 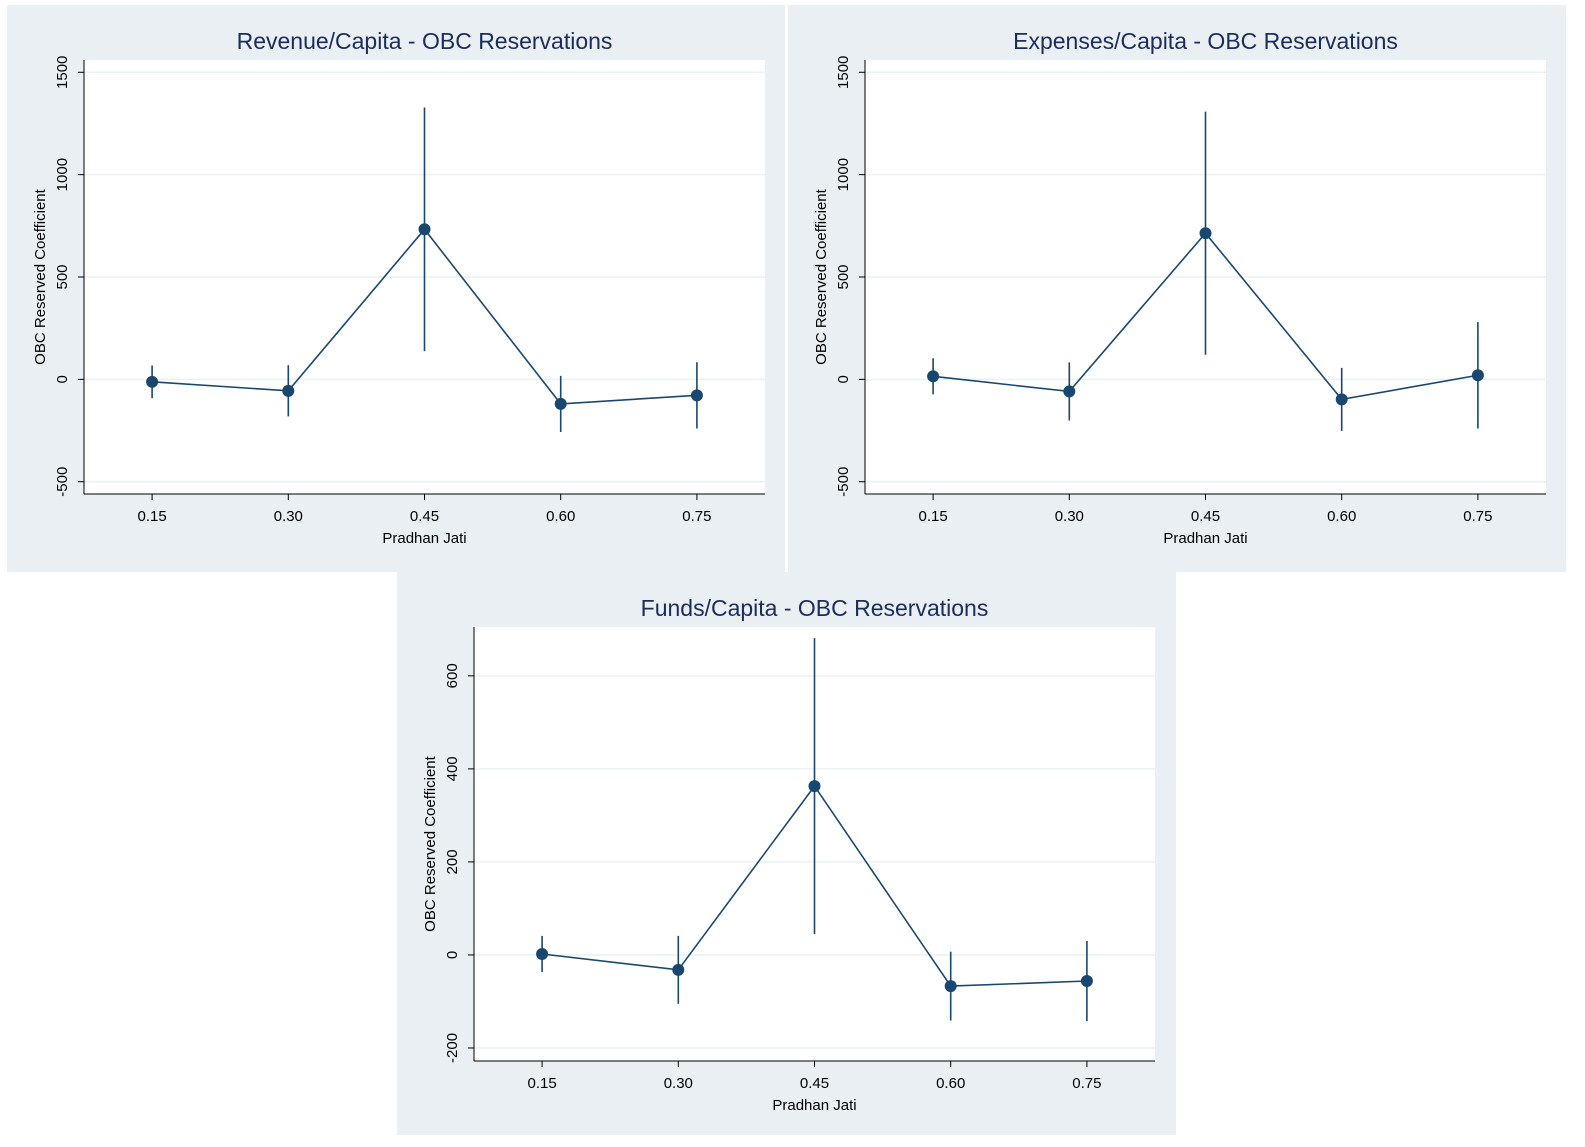 I want to click on y-tick-label: 200, so click(x=452, y=861).